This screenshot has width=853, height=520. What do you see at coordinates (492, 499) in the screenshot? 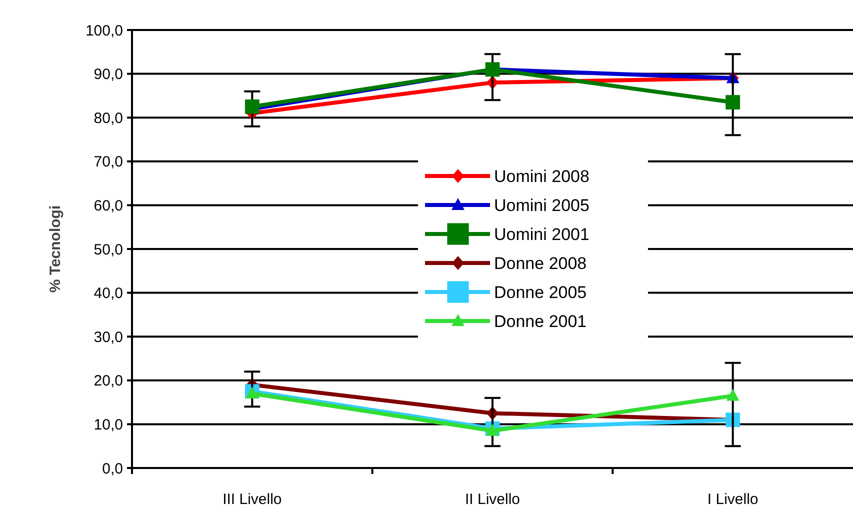
I see `x-tick-label: II Livello` at bounding box center [492, 499].